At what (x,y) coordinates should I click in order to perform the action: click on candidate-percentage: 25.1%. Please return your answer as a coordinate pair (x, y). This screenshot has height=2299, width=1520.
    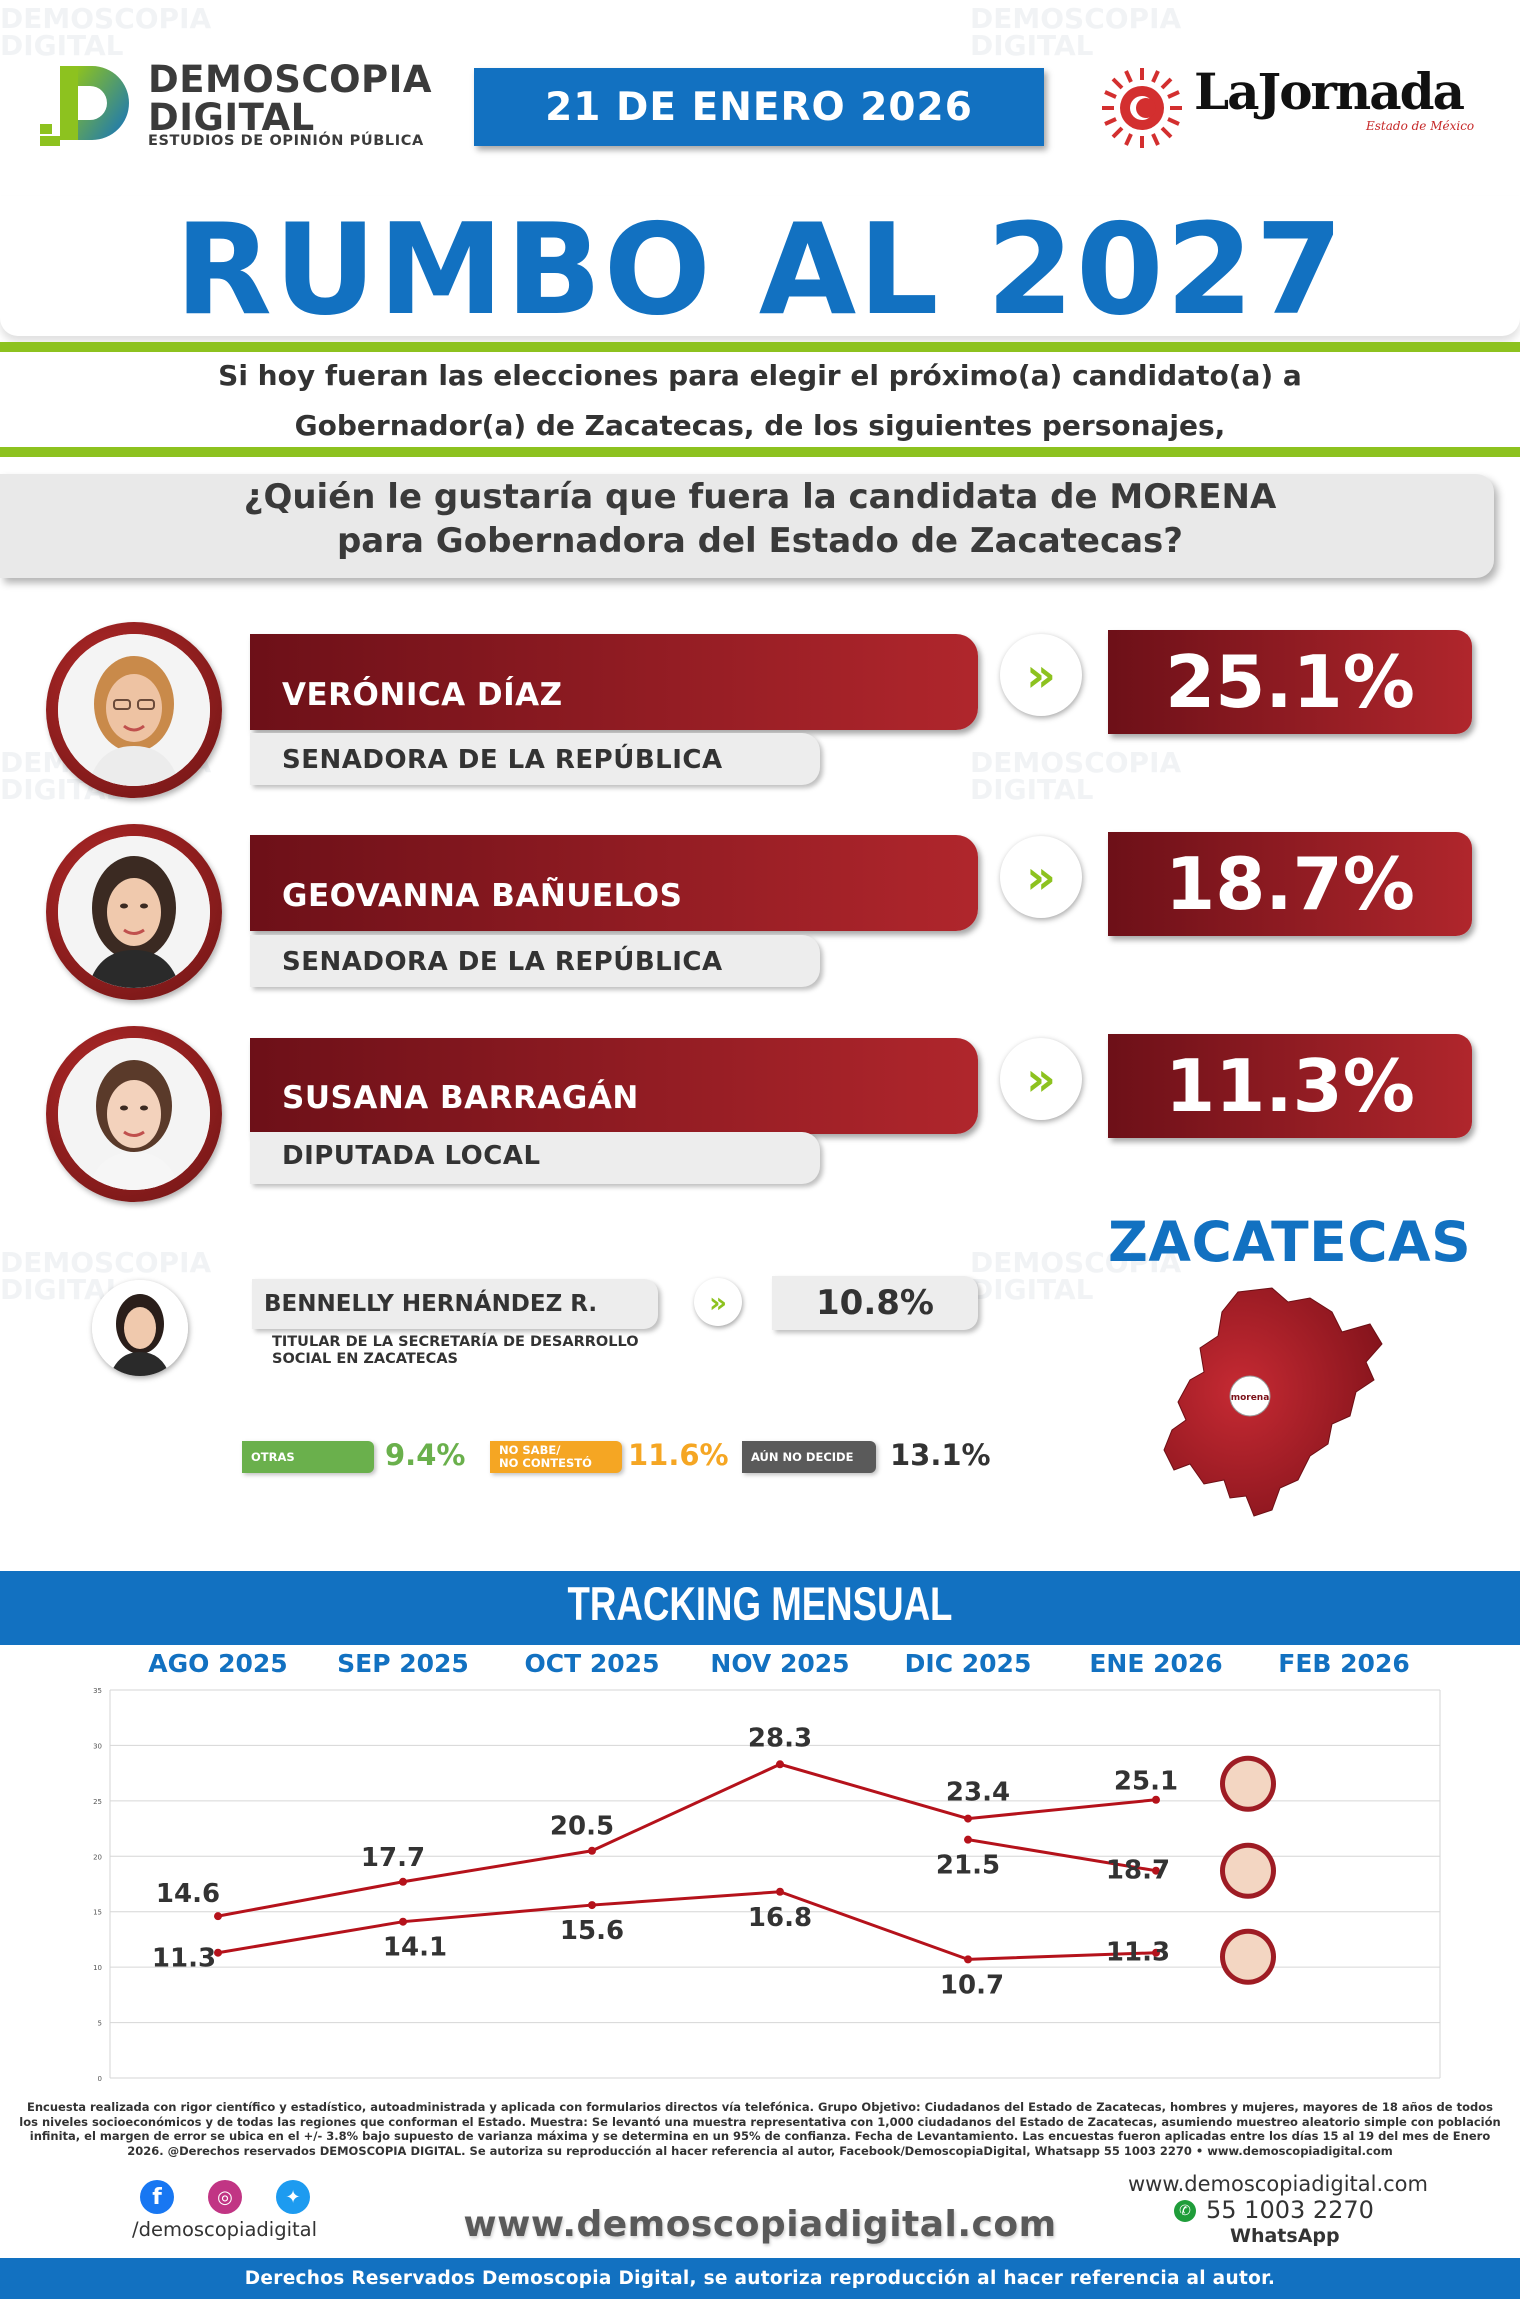
    Looking at the image, I should click on (1290, 682).